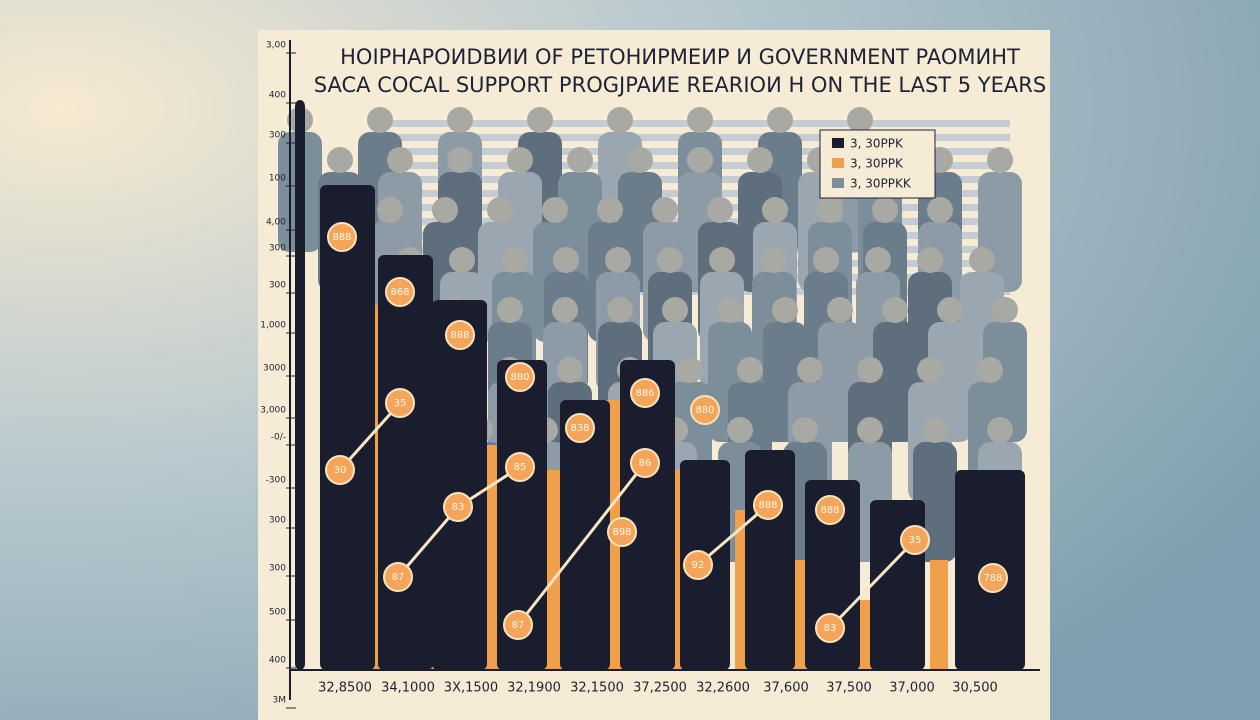  I want to click on bubble-label: 35, so click(915, 540).